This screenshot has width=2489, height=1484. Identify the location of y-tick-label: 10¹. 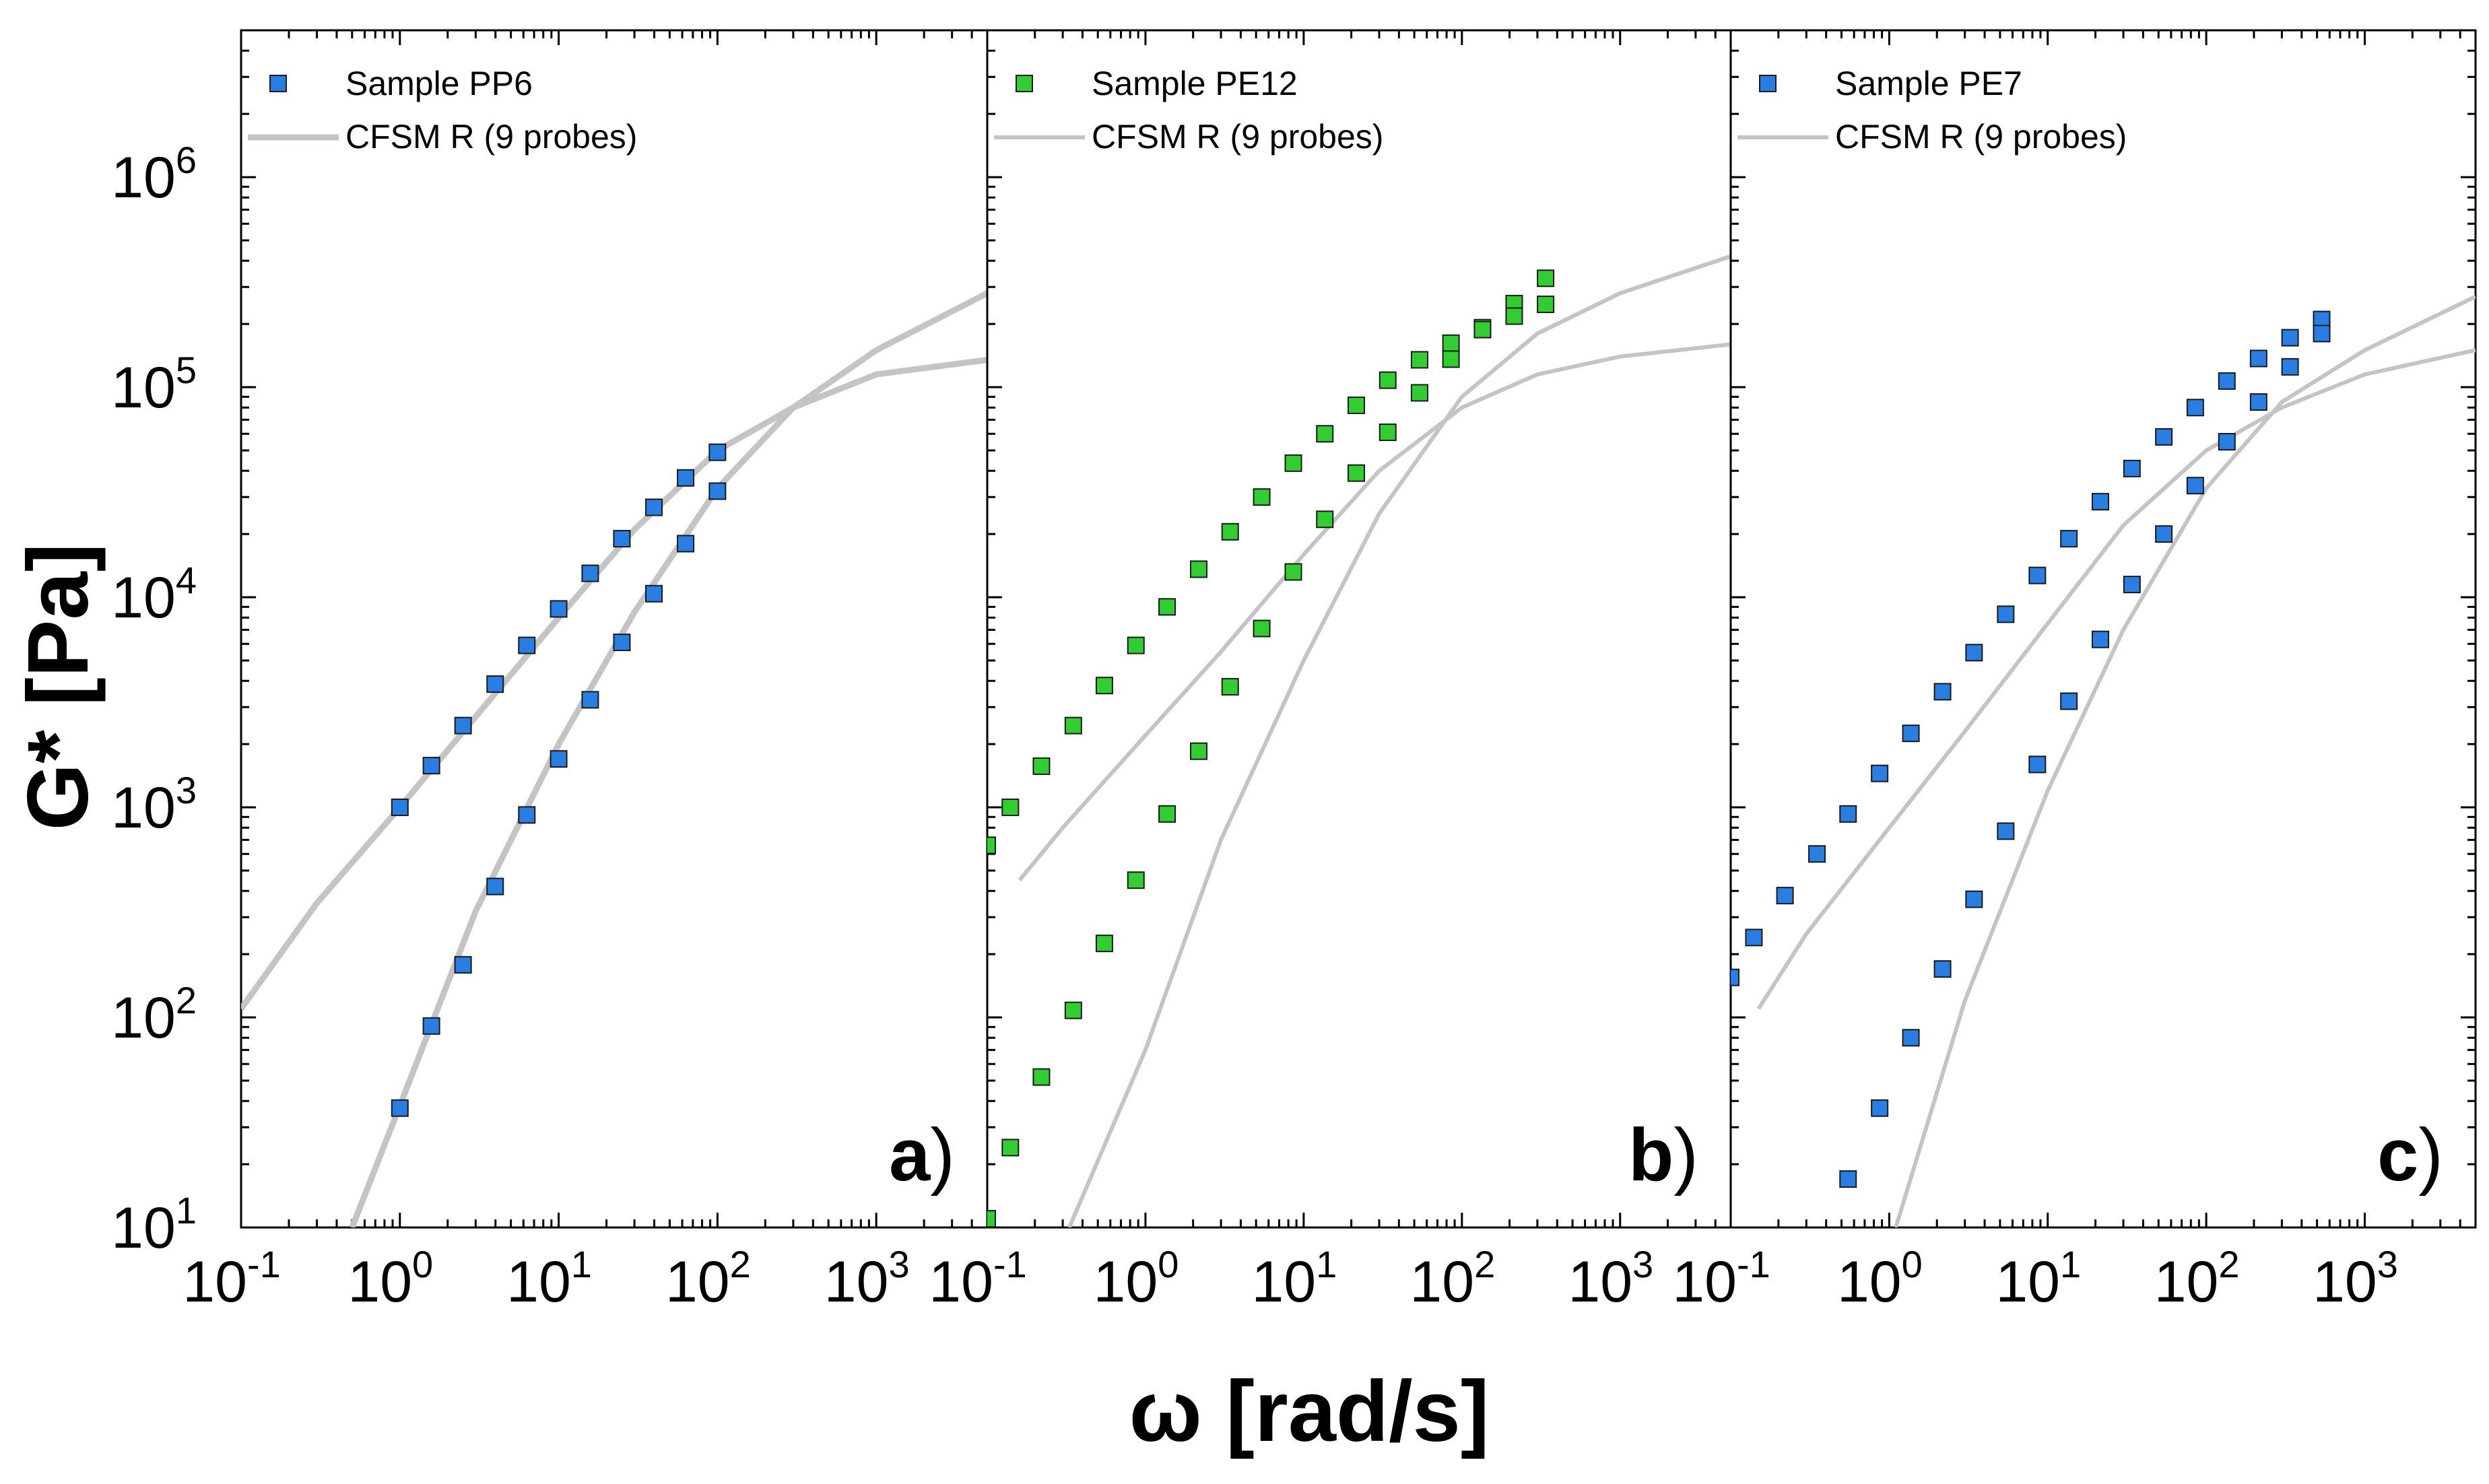
(154, 1224).